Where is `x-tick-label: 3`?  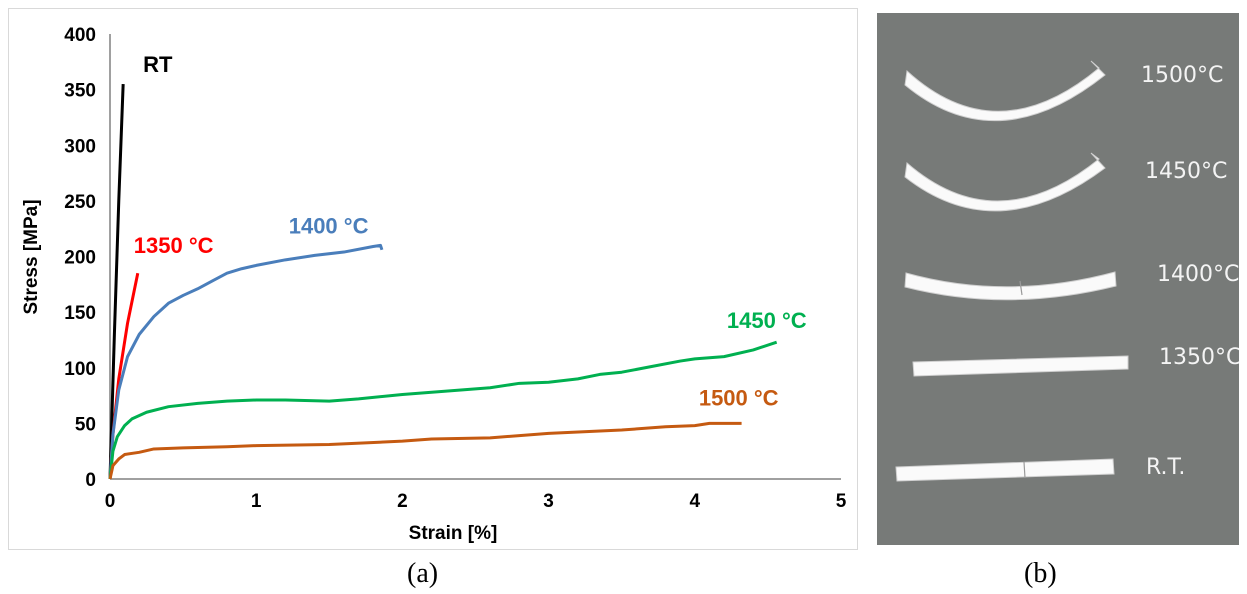
x-tick-label: 3 is located at coordinates (548, 501).